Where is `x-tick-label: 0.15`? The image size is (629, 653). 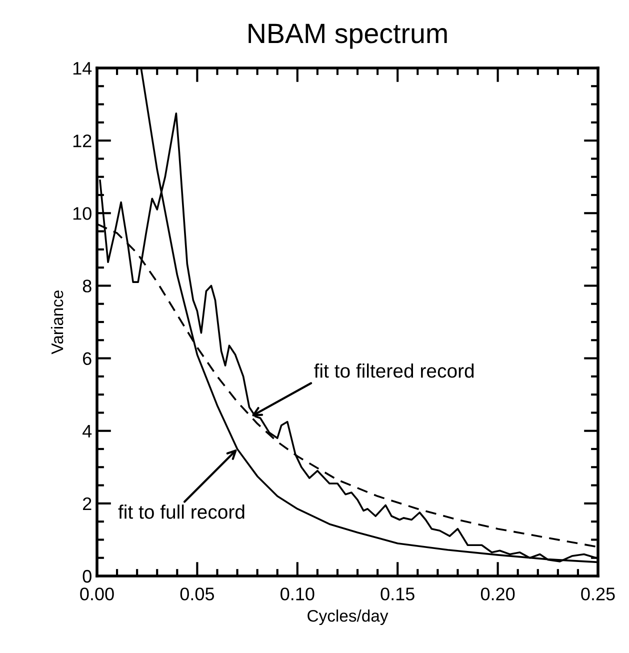 x-tick-label: 0.15 is located at coordinates (397, 594).